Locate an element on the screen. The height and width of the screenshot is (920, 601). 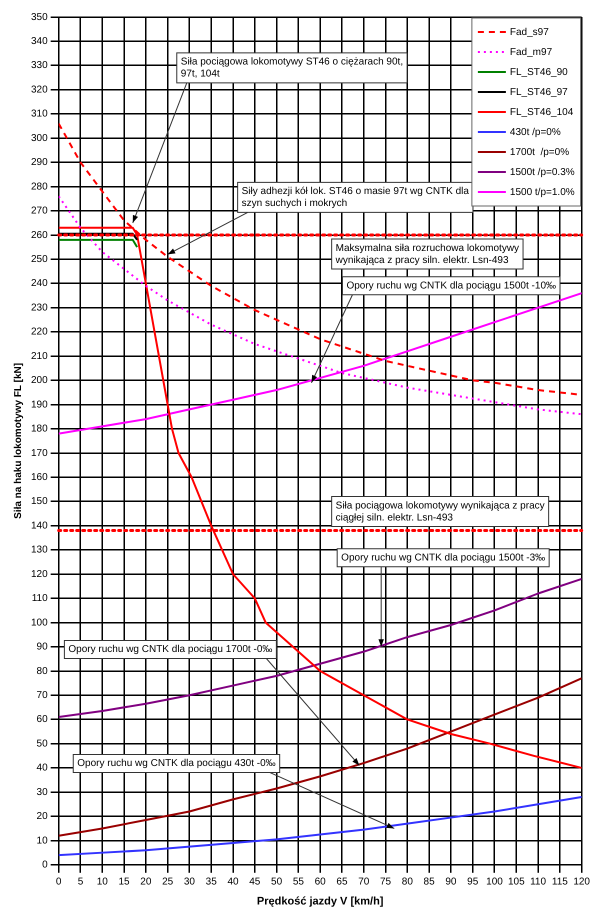
y-tick-label: 310 is located at coordinates (39, 114).